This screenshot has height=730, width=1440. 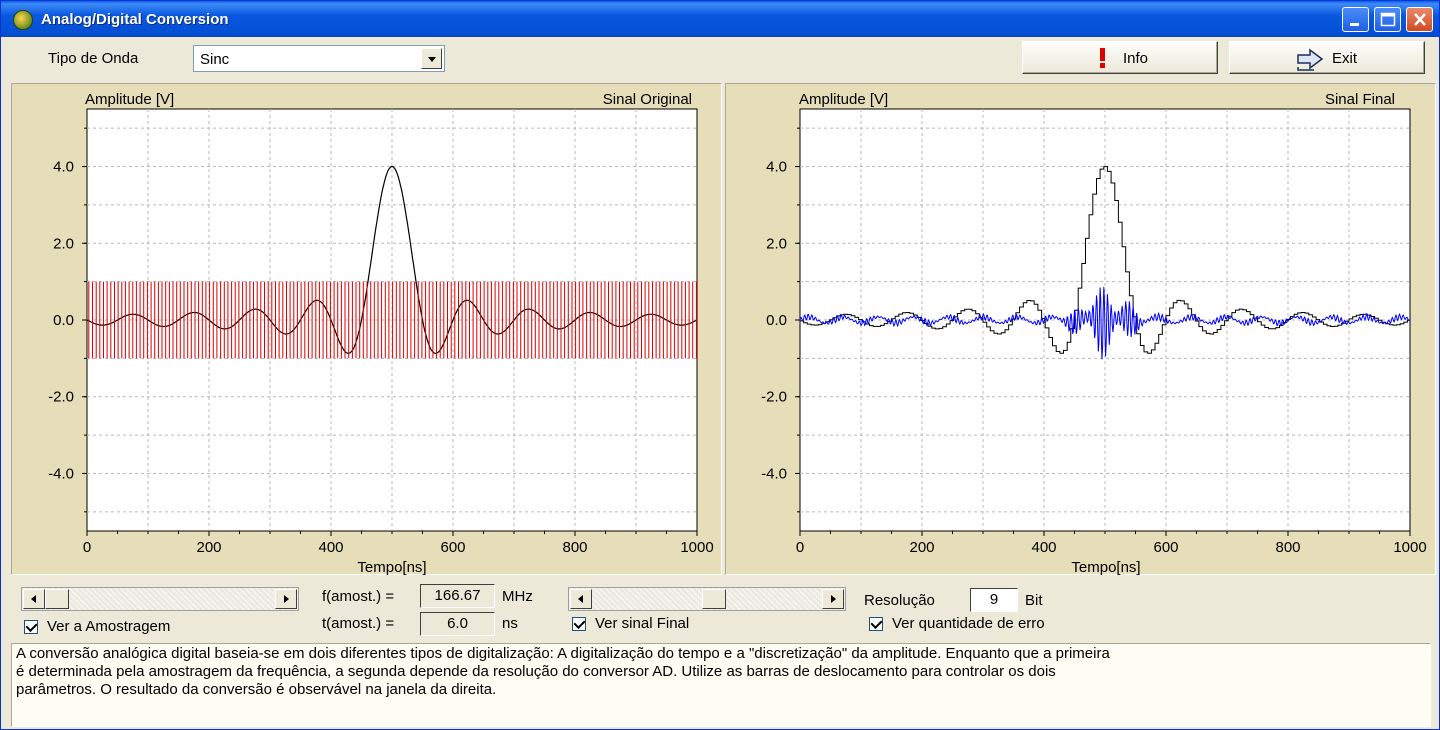 I want to click on show-final-checkbox, so click(x=579, y=624).